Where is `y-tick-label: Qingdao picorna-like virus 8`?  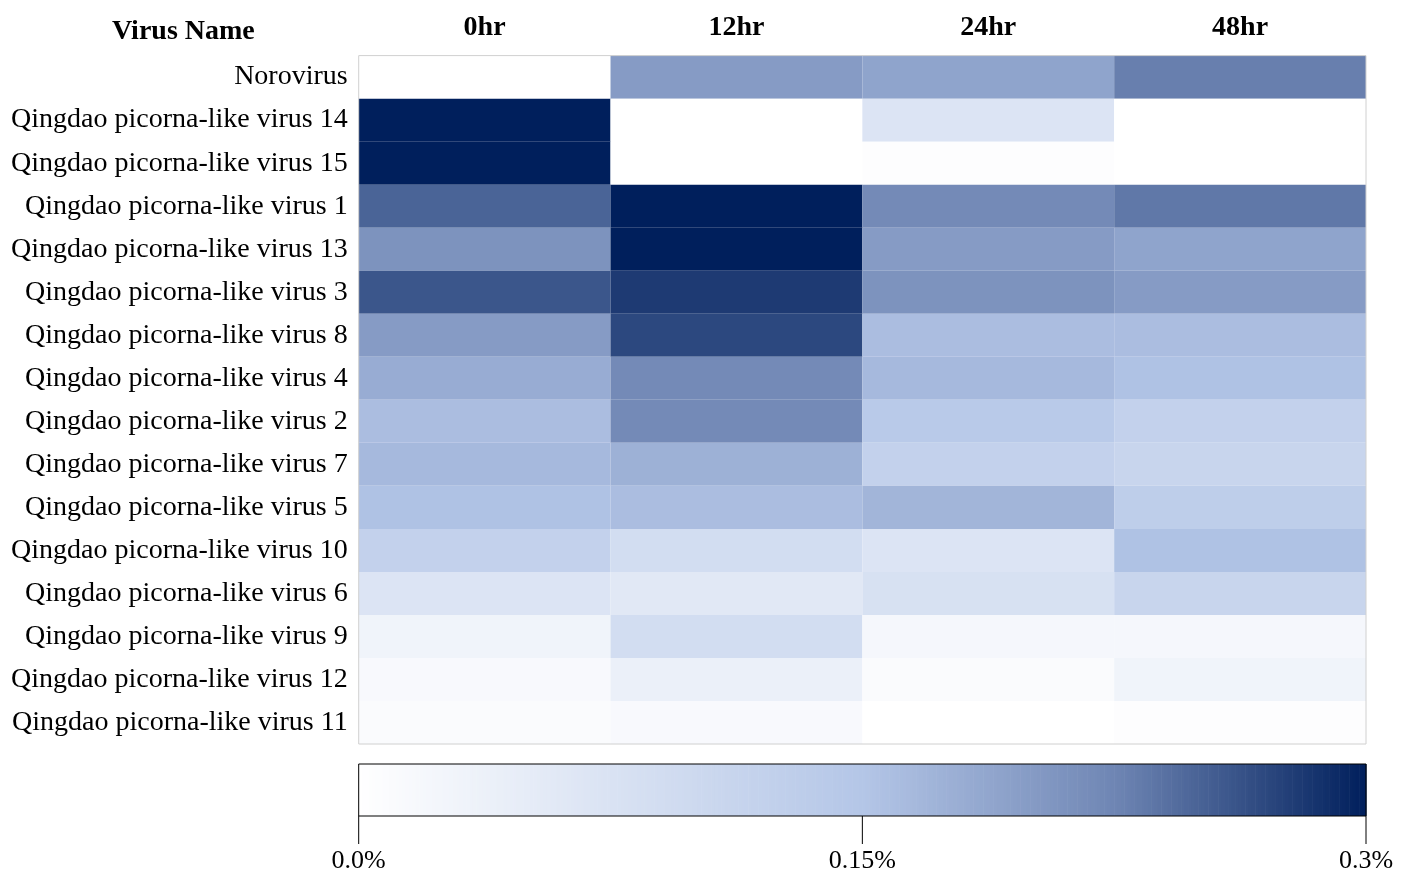
y-tick-label: Qingdao picorna-like virus 8 is located at coordinates (186, 333).